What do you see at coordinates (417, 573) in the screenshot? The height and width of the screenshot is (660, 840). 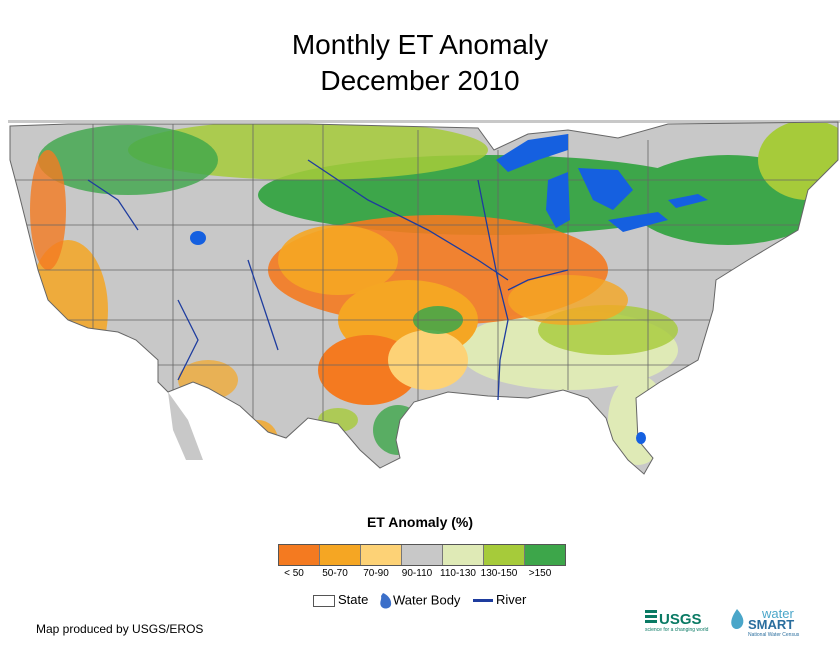 I see `legend-tick-label: 90-110` at bounding box center [417, 573].